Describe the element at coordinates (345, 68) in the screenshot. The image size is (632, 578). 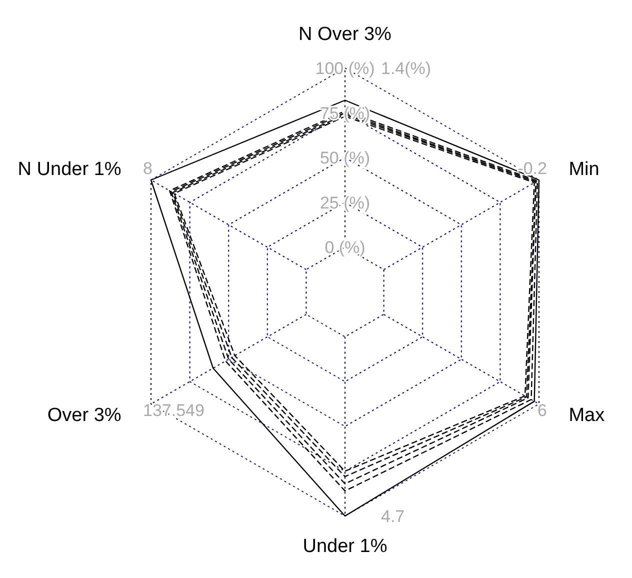
I see `y-tick-label: 100 (%)` at that location.